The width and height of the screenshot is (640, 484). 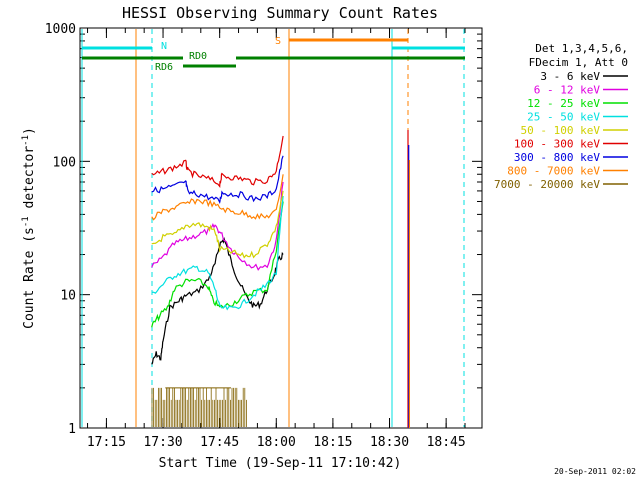 I want to click on legend-label-2: 12 - 25 keV, so click(x=563, y=103).